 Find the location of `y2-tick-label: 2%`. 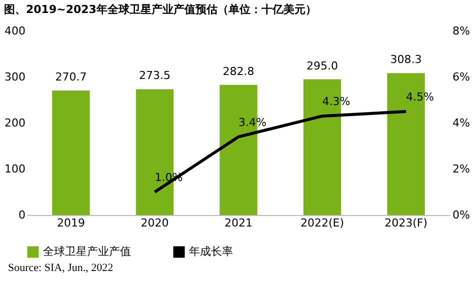

y2-tick-label: 2% is located at coordinates (461, 169).